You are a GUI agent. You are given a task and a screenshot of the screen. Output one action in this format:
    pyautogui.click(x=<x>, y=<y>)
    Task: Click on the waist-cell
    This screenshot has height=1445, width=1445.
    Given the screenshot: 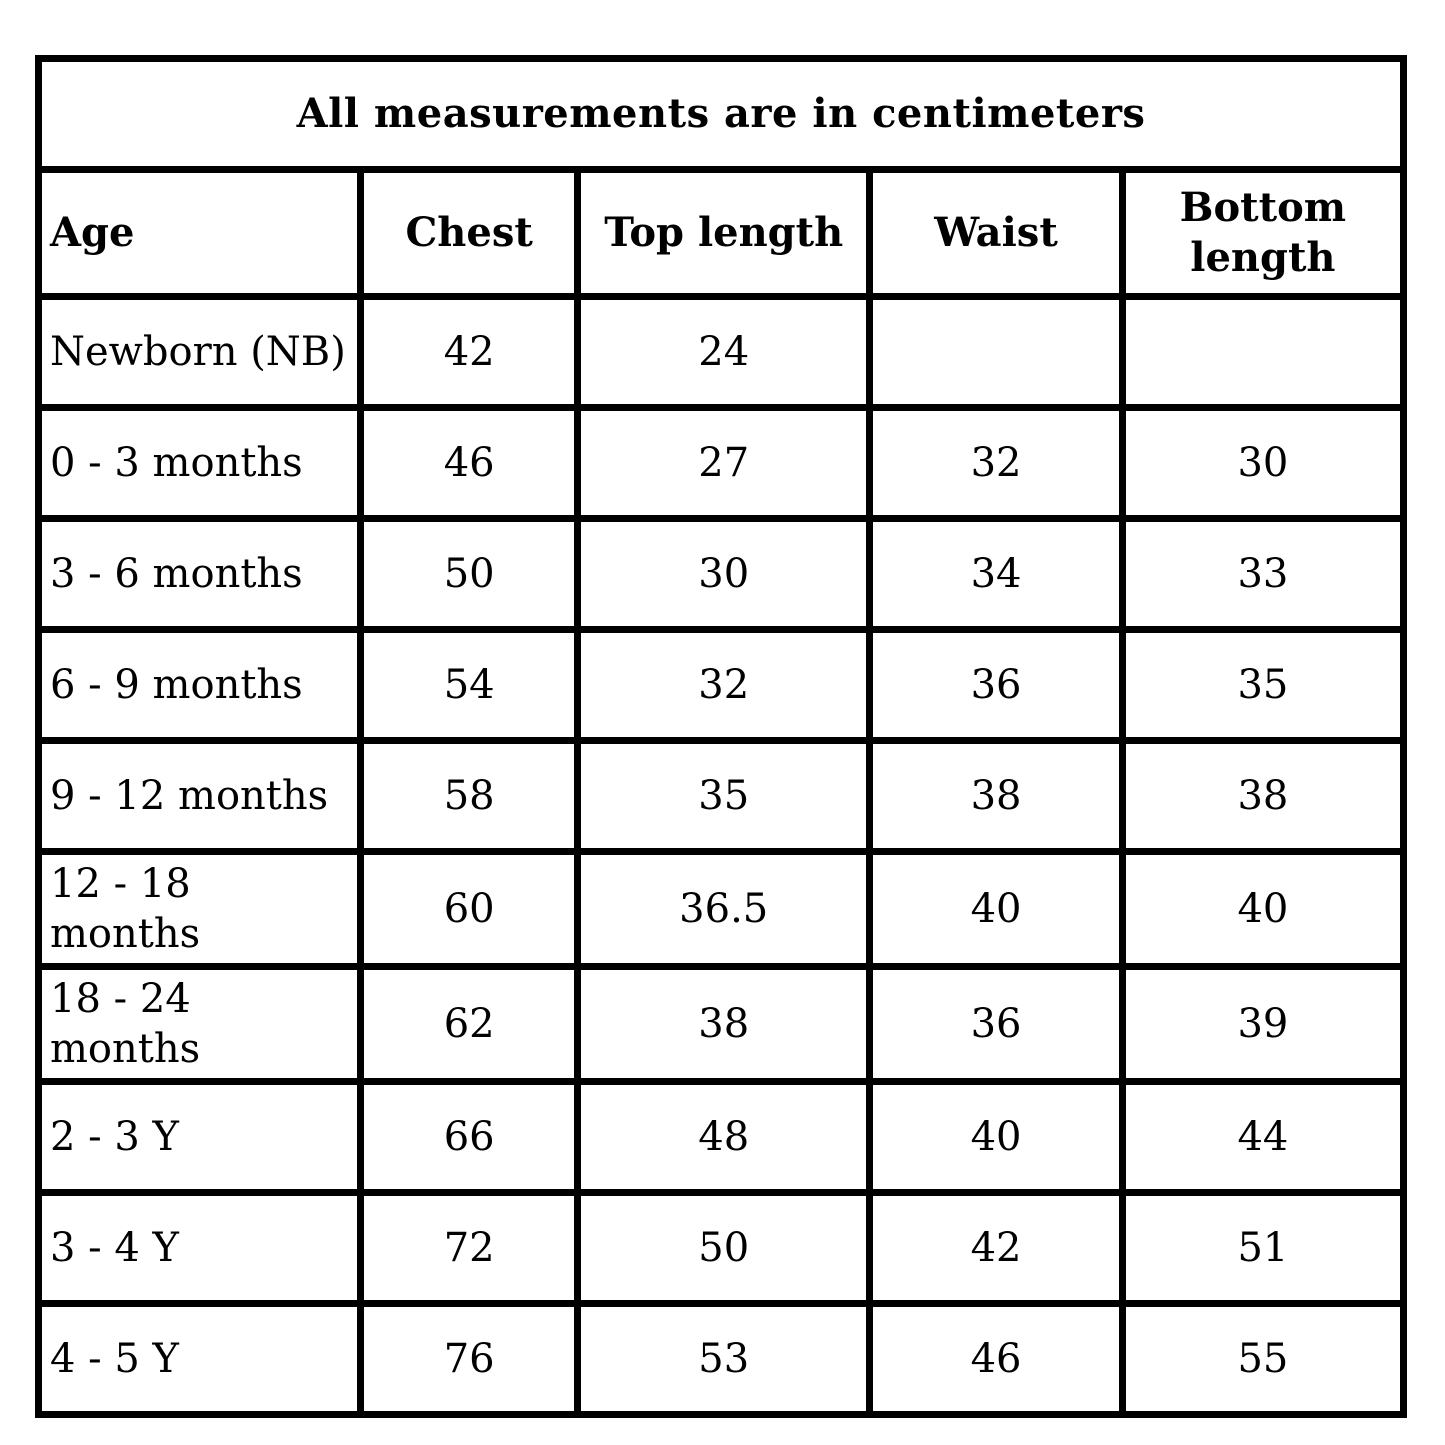 What is the action you would take?
    pyautogui.click(x=996, y=352)
    